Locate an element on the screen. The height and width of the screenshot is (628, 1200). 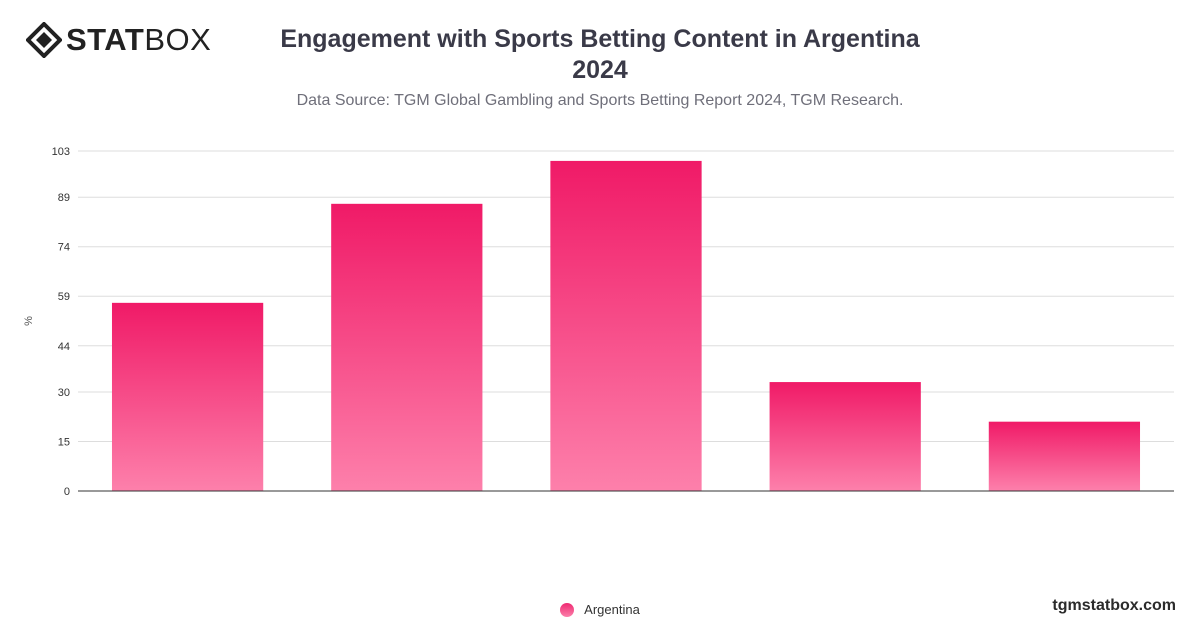
legend-swatch is located at coordinates (567, 609).